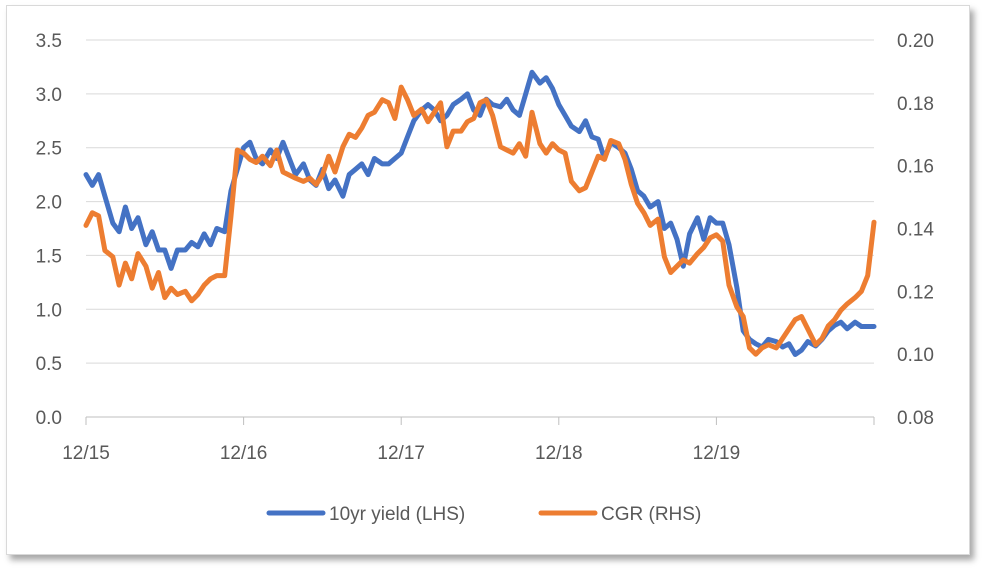 The height and width of the screenshot is (569, 985). Describe the element at coordinates (397, 514) in the screenshot. I see `legend-label: 10yr yield (LHS)` at that location.